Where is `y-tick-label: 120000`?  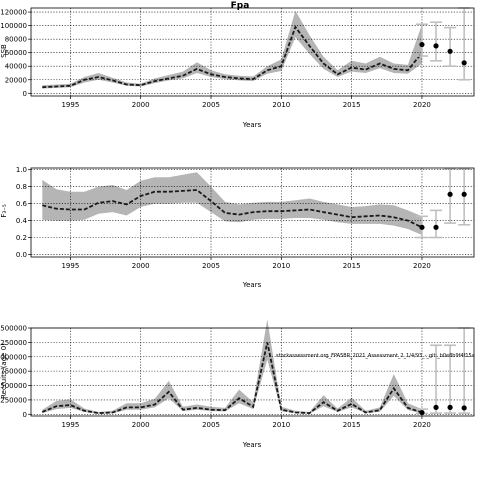
y-tick-label: 120000 is located at coordinates (13, 13).